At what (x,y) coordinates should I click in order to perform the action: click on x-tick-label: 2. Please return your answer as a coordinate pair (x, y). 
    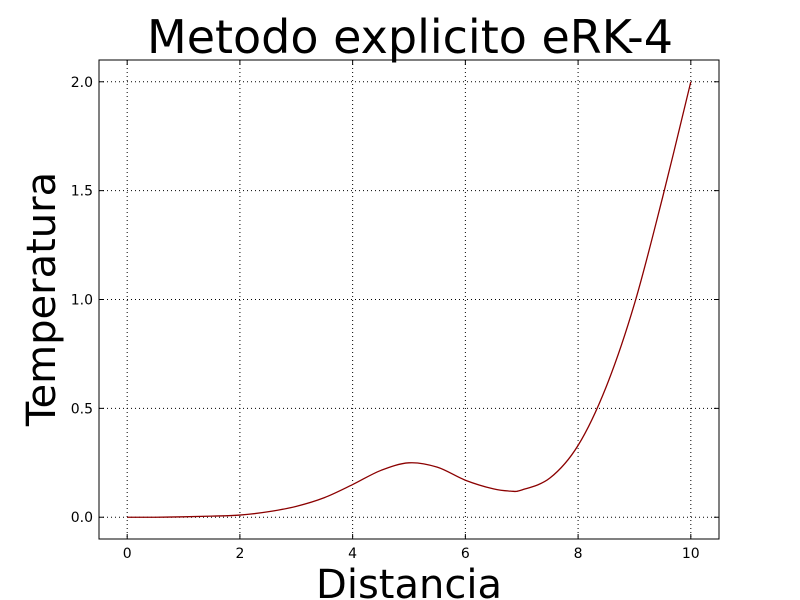
    Looking at the image, I should click on (239, 554).